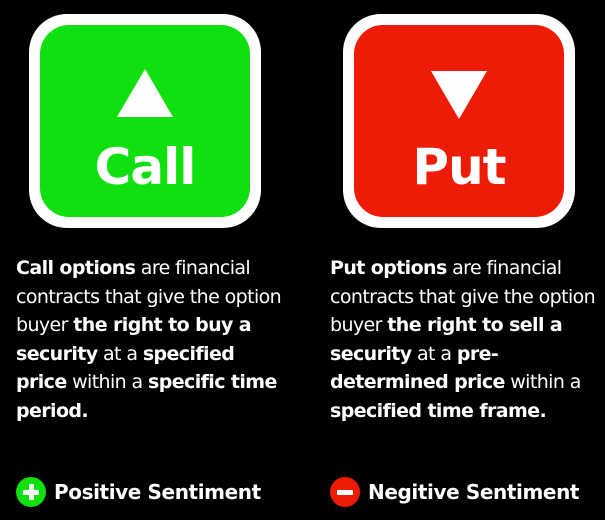 The height and width of the screenshot is (520, 605). What do you see at coordinates (125, 368) in the screenshot?
I see `call-desc-seg-4: specified price` at bounding box center [125, 368].